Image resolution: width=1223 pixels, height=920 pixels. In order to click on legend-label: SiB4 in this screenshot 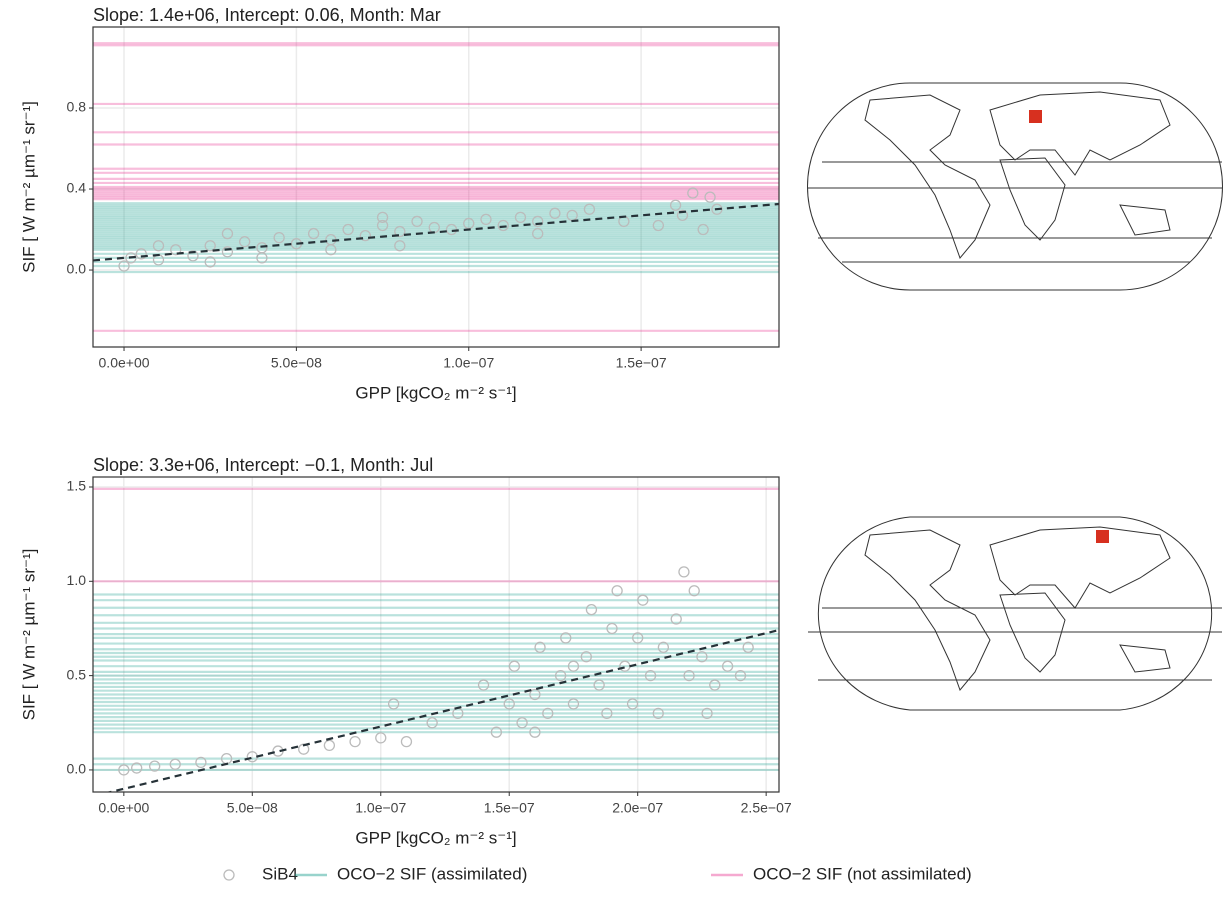, I will do `click(280, 873)`.